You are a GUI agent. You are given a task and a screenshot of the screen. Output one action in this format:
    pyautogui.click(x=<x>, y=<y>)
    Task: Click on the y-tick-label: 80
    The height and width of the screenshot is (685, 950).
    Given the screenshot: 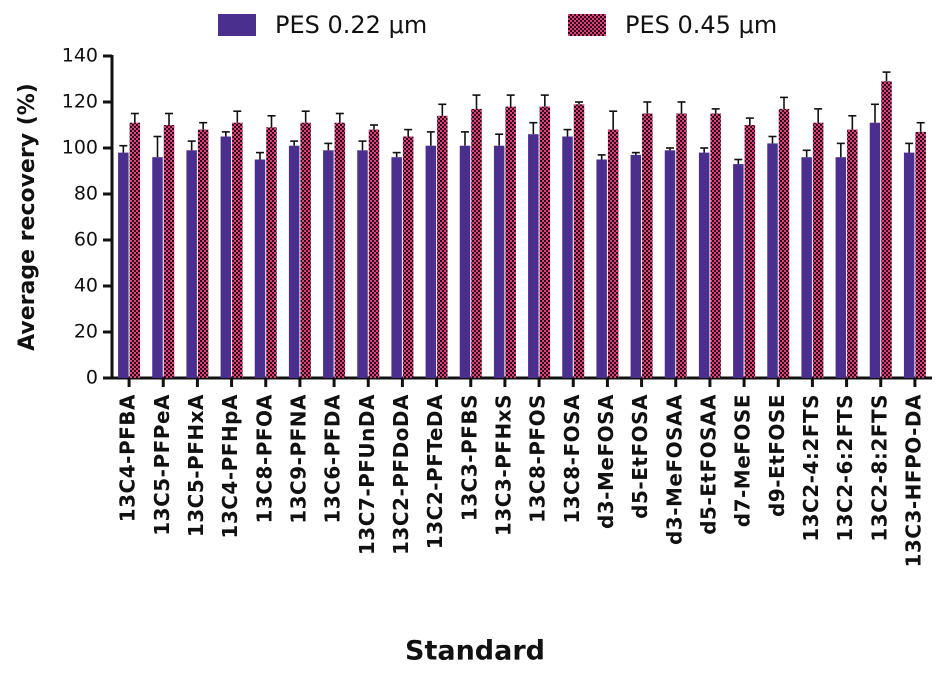 What is the action you would take?
    pyautogui.click(x=86, y=194)
    